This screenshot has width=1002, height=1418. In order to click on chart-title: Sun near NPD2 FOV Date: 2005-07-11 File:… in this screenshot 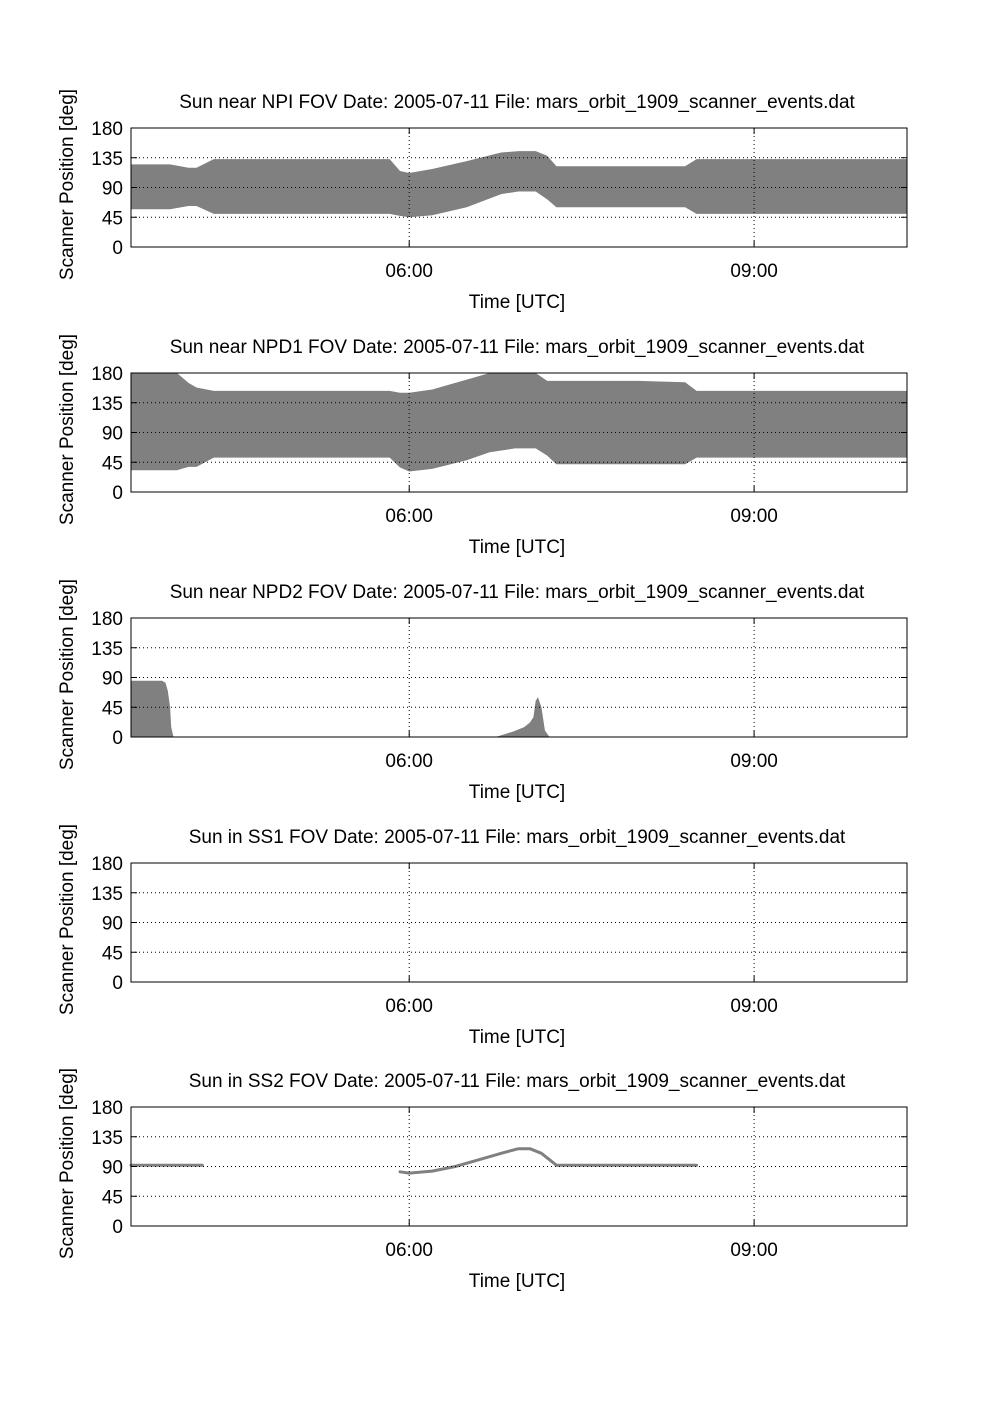, I will do `click(517, 592)`.